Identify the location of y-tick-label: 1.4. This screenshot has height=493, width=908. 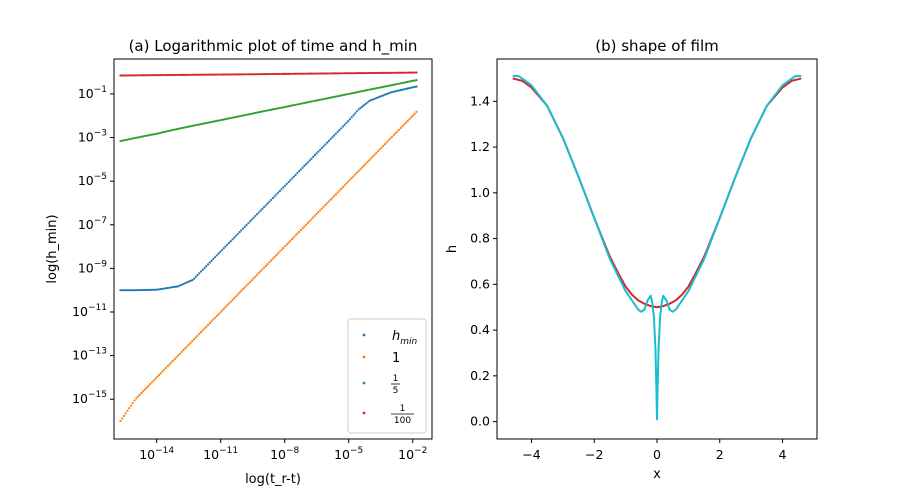
(480, 100).